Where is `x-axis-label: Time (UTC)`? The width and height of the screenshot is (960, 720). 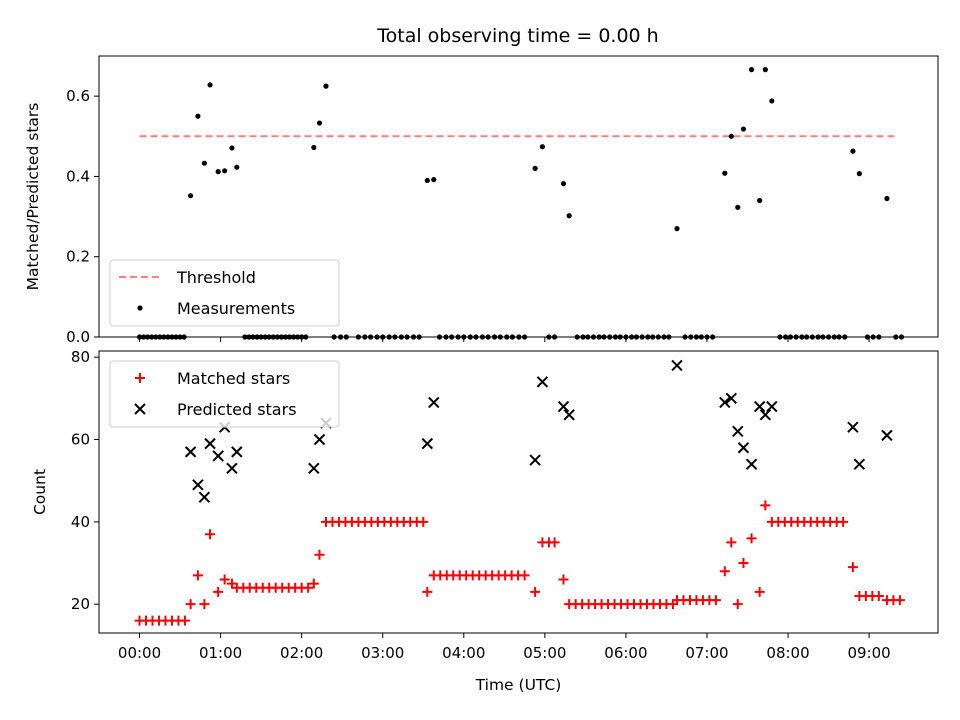 x-axis-label: Time (UTC) is located at coordinates (518, 685).